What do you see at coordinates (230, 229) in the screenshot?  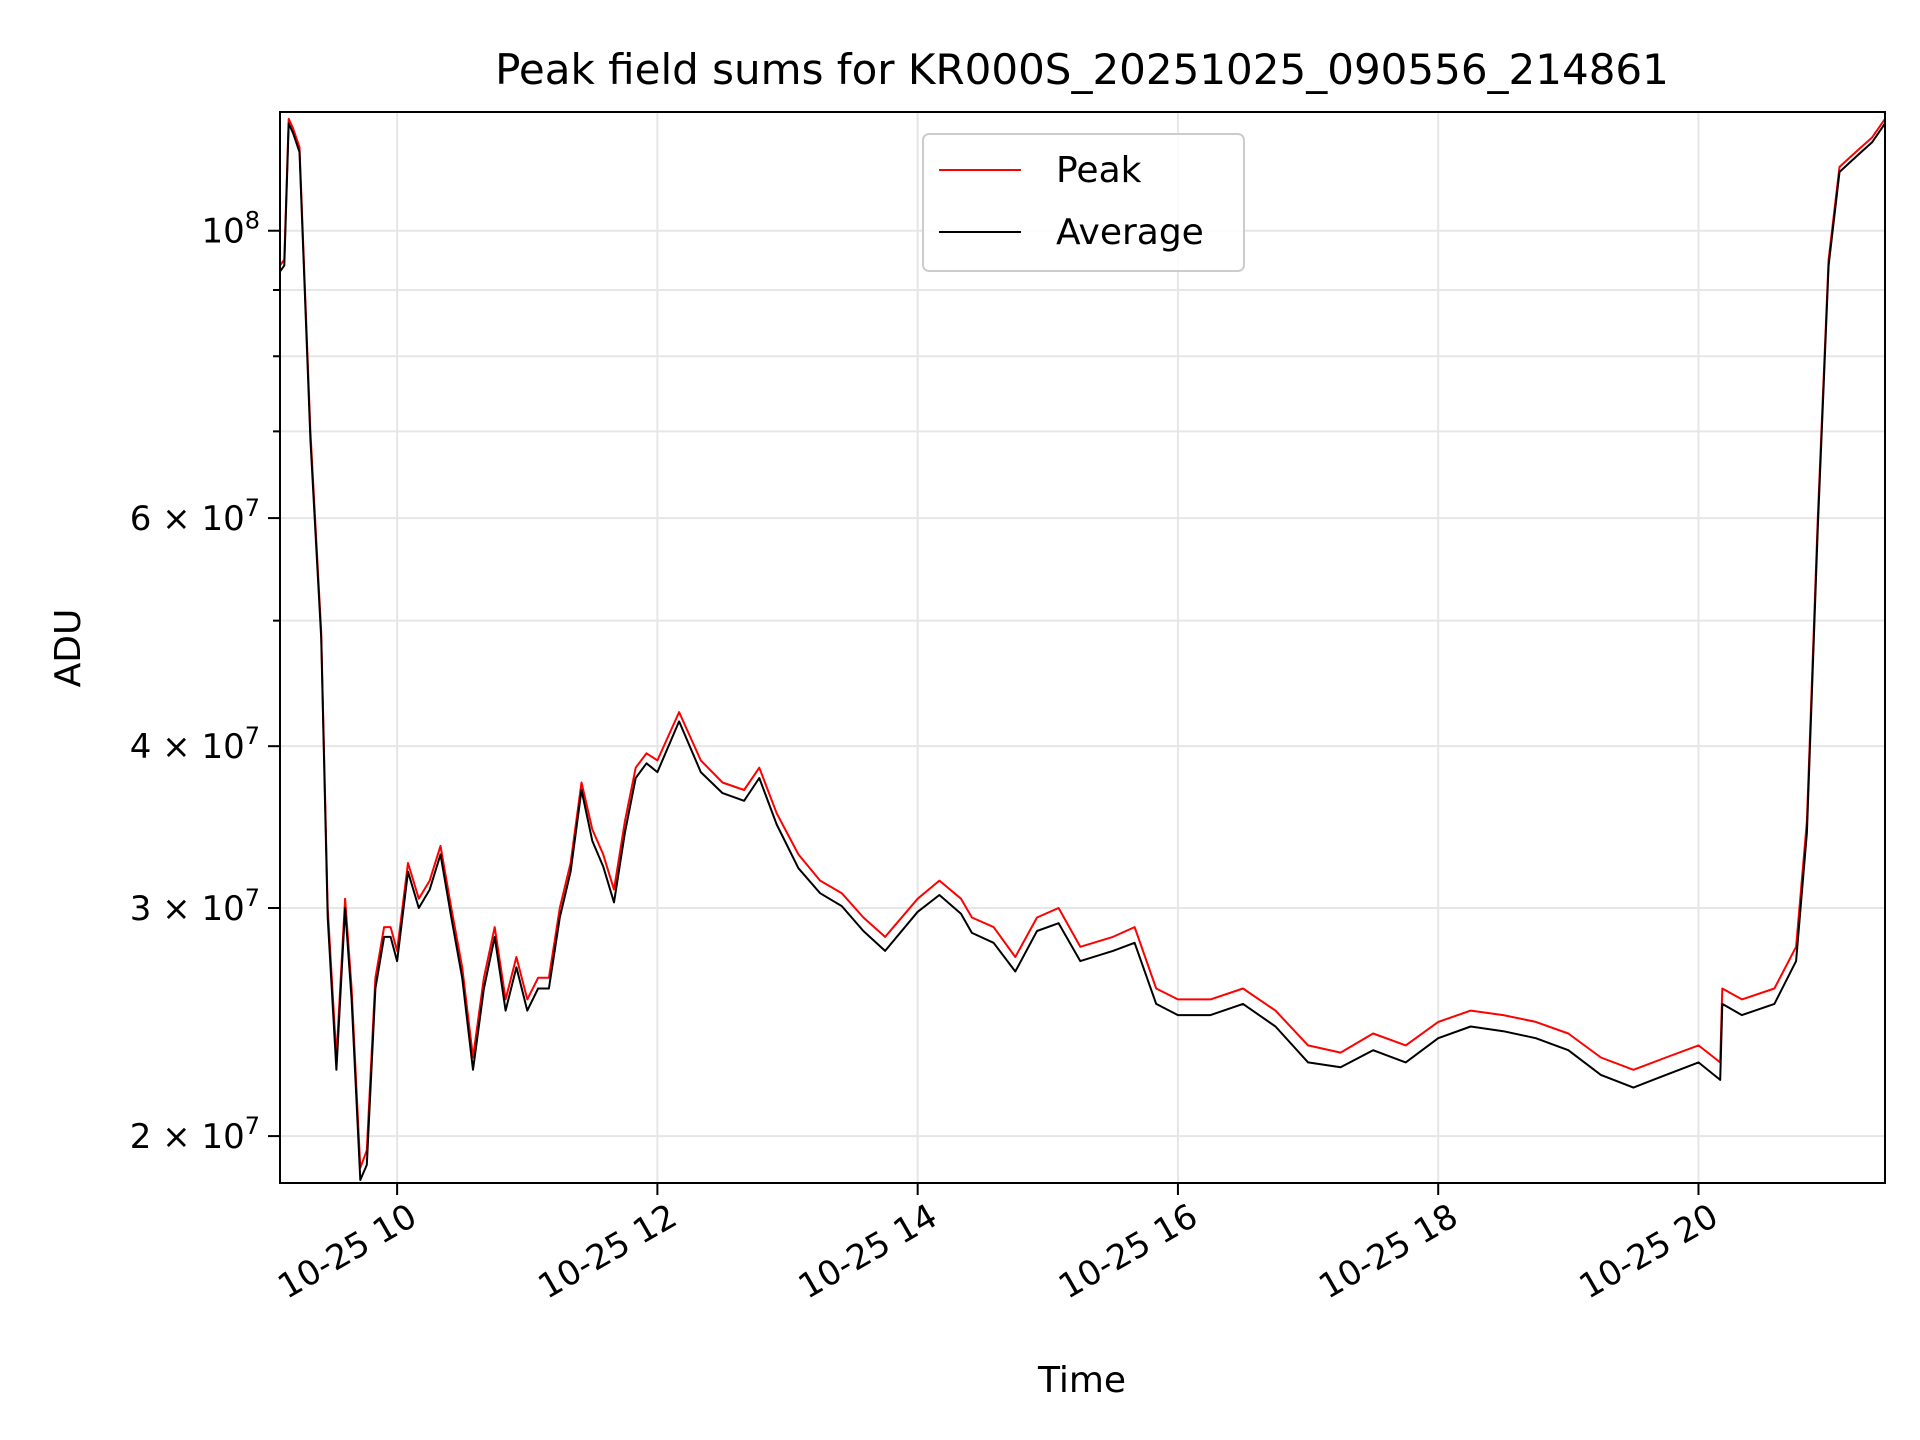 I see `y-tick-label: 108` at bounding box center [230, 229].